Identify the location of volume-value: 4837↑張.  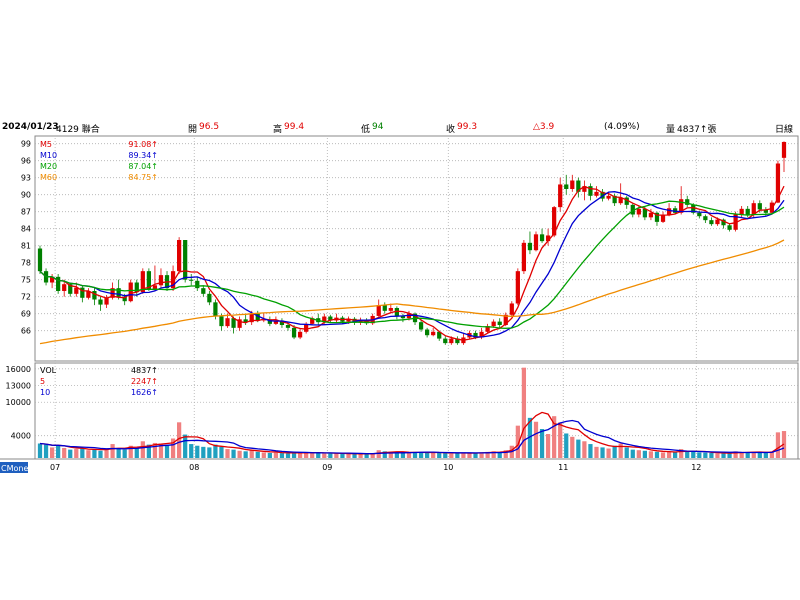
(697, 130).